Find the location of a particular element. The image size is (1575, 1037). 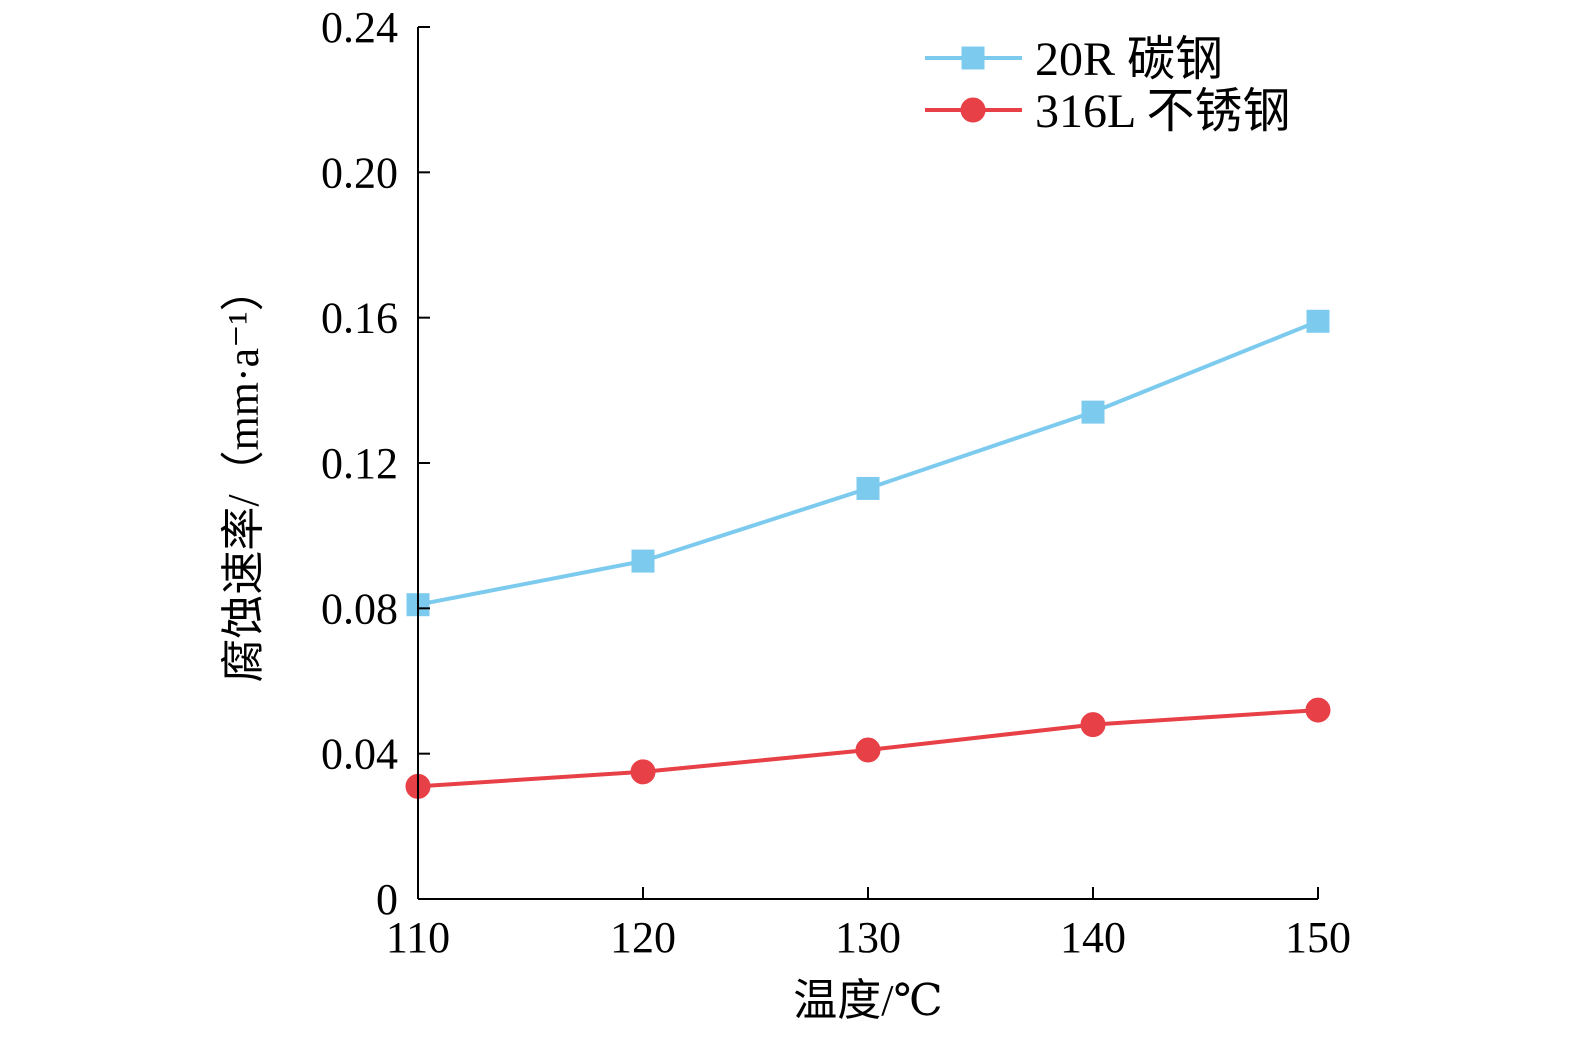

y-tick-label: 0.04 is located at coordinates (359, 754).